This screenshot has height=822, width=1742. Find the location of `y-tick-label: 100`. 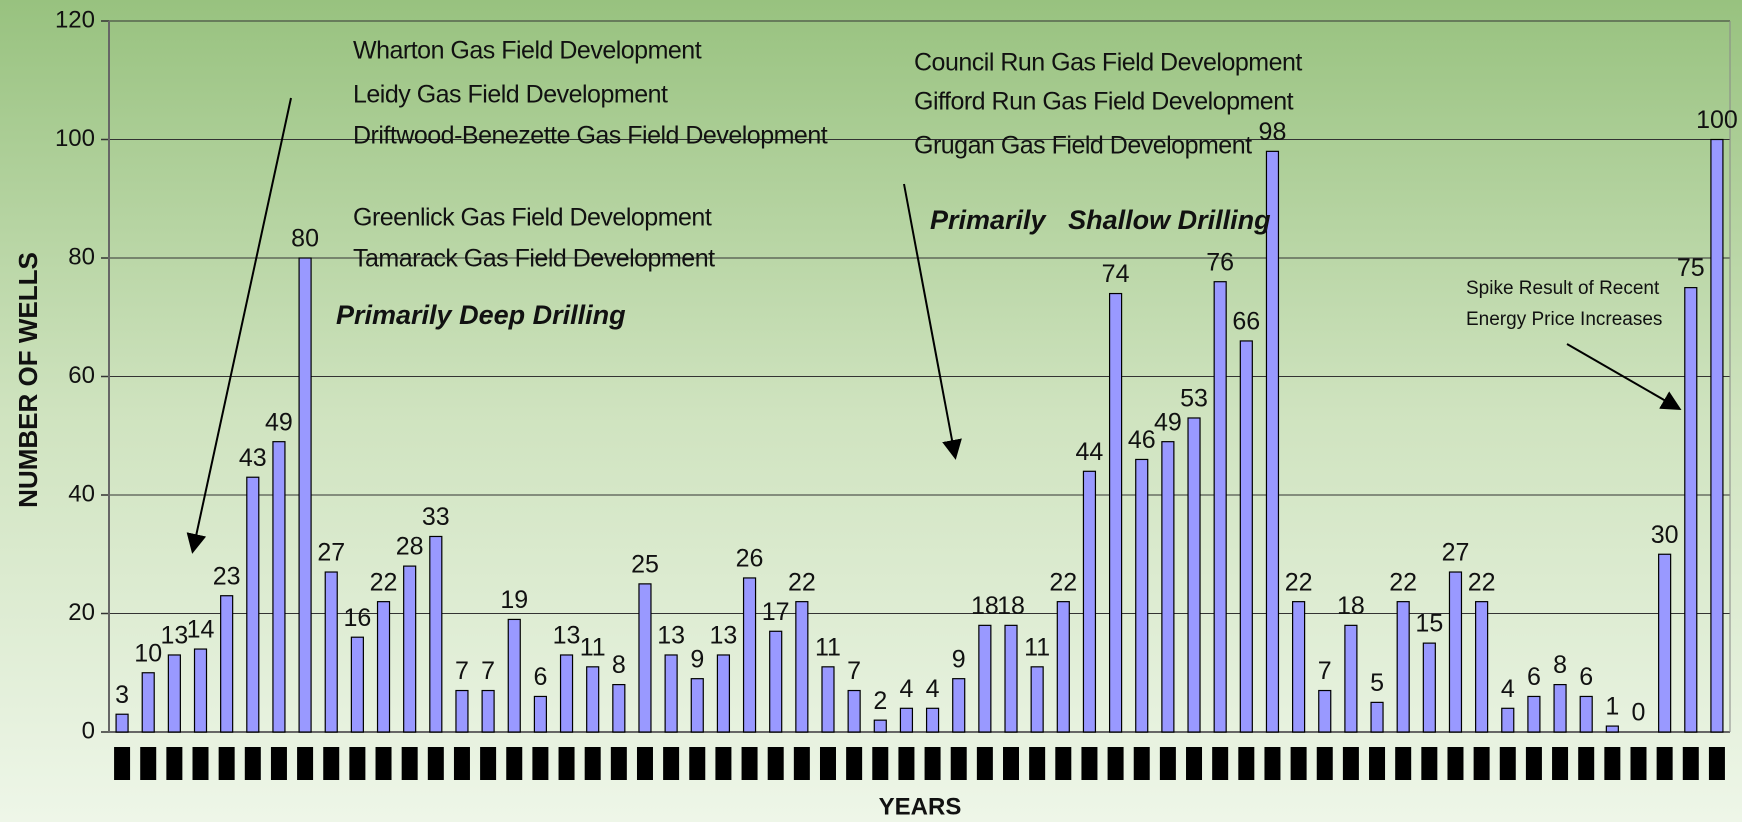

y-tick-label: 100 is located at coordinates (75, 138).